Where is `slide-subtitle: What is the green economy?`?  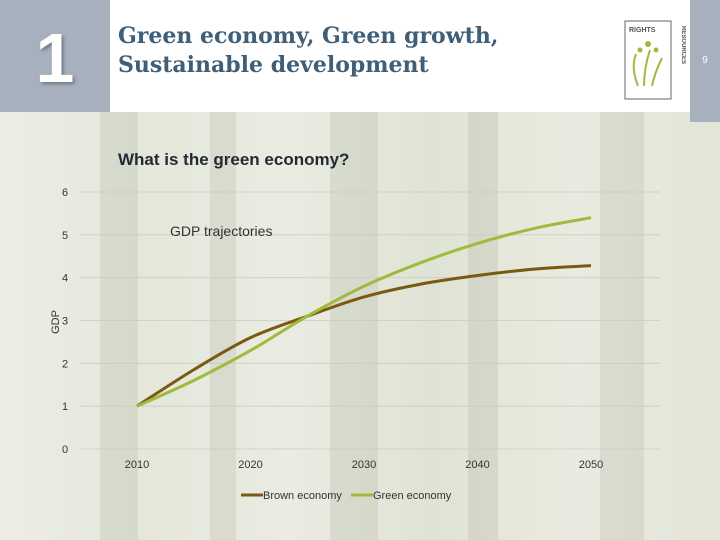 slide-subtitle: What is the green economy? is located at coordinates (234, 159).